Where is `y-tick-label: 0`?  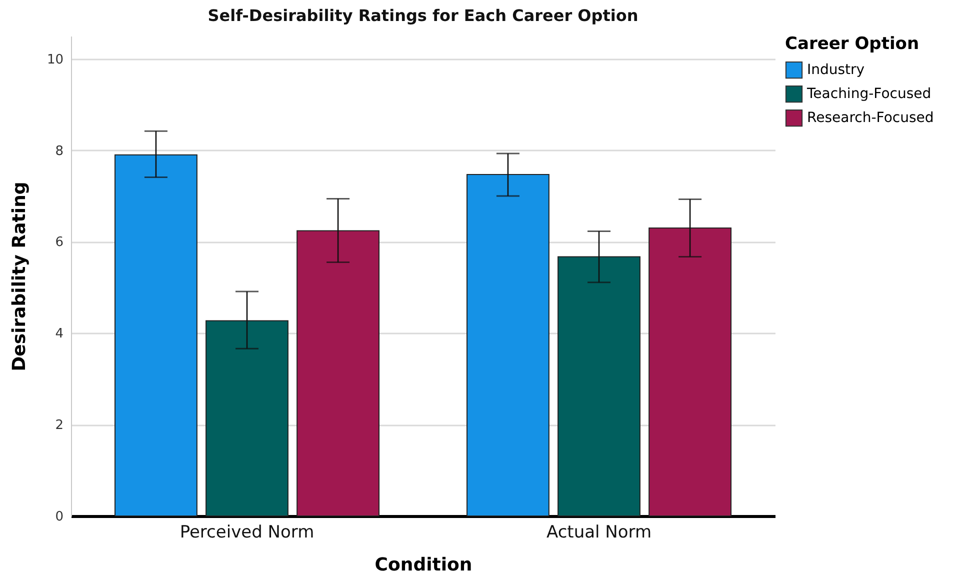
y-tick-label: 0 is located at coordinates (59, 517).